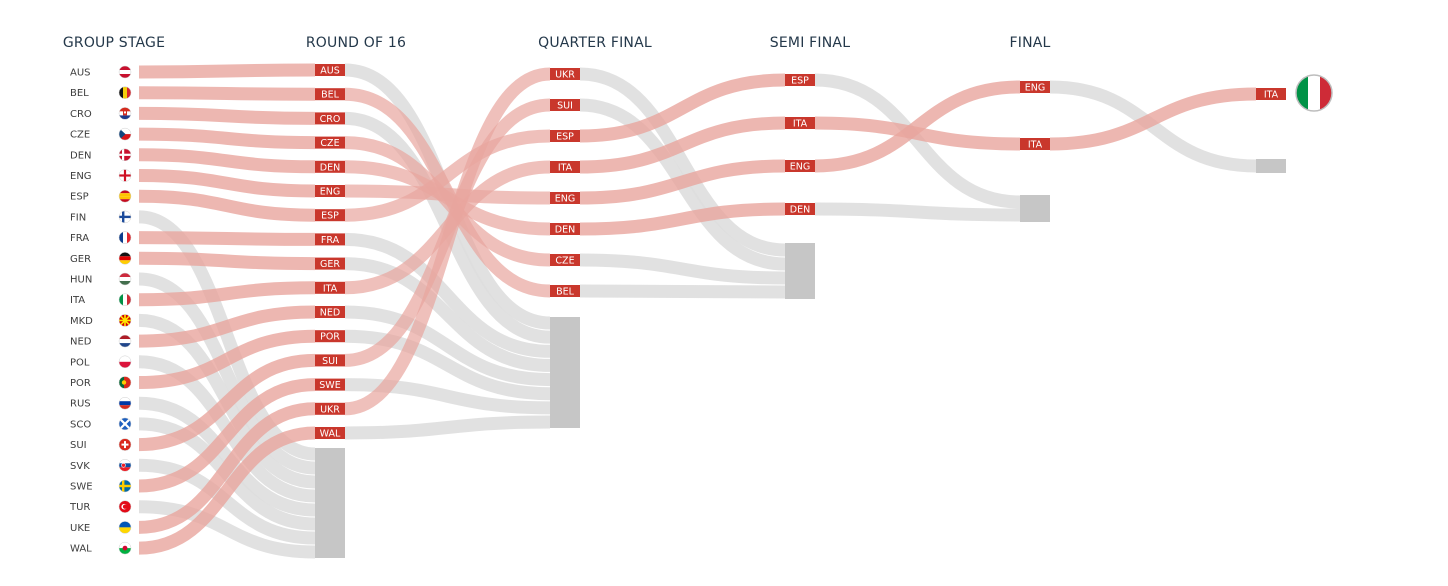  I want to click on r16-label-esp: ESP, so click(330, 215).